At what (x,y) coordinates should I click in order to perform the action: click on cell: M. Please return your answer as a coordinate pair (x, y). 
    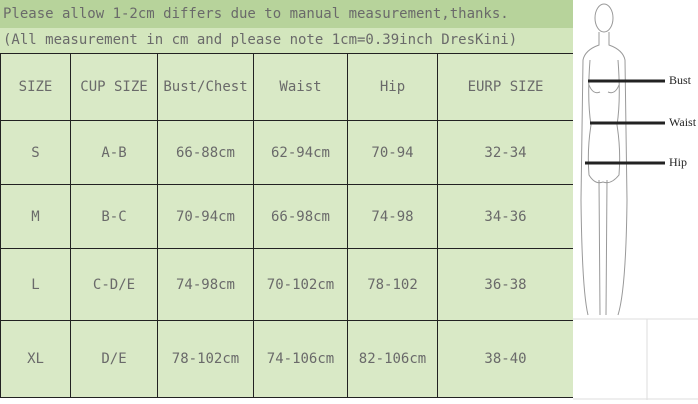
    Looking at the image, I should click on (35, 216).